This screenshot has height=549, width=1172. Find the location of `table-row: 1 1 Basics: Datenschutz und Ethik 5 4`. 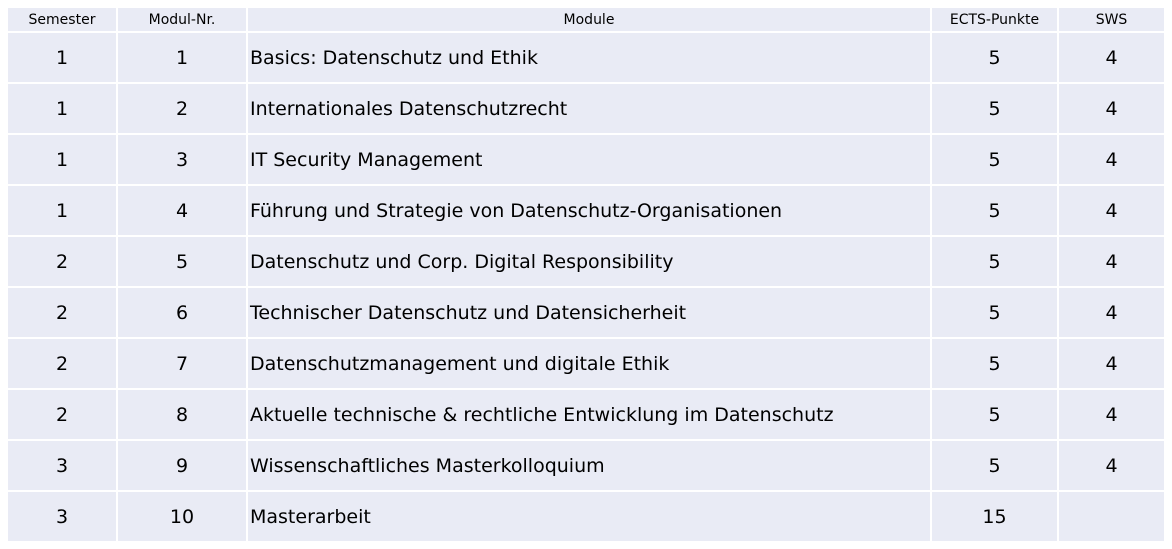

table-row: 1 1 Basics: Datenschutz und Ethik 5 4 is located at coordinates (586, 57).